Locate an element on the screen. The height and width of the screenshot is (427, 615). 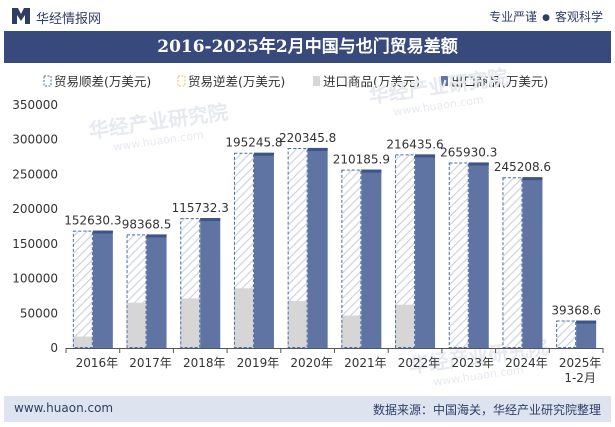
legend-label: 出口商品(万美元) is located at coordinates (499, 81).